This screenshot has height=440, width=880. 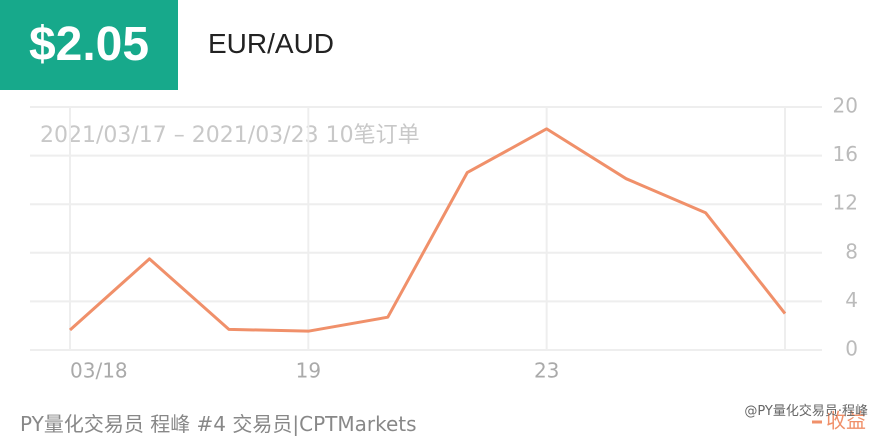 I want to click on price: $2.05, so click(x=89, y=45).